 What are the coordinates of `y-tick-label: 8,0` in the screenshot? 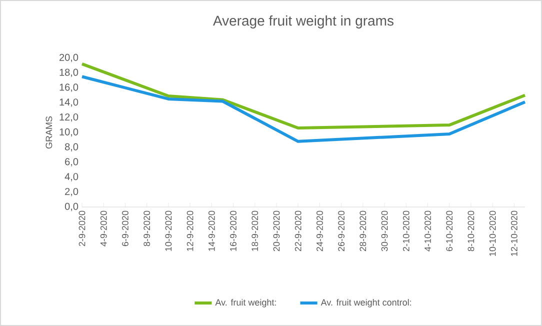 It's located at (71, 147).